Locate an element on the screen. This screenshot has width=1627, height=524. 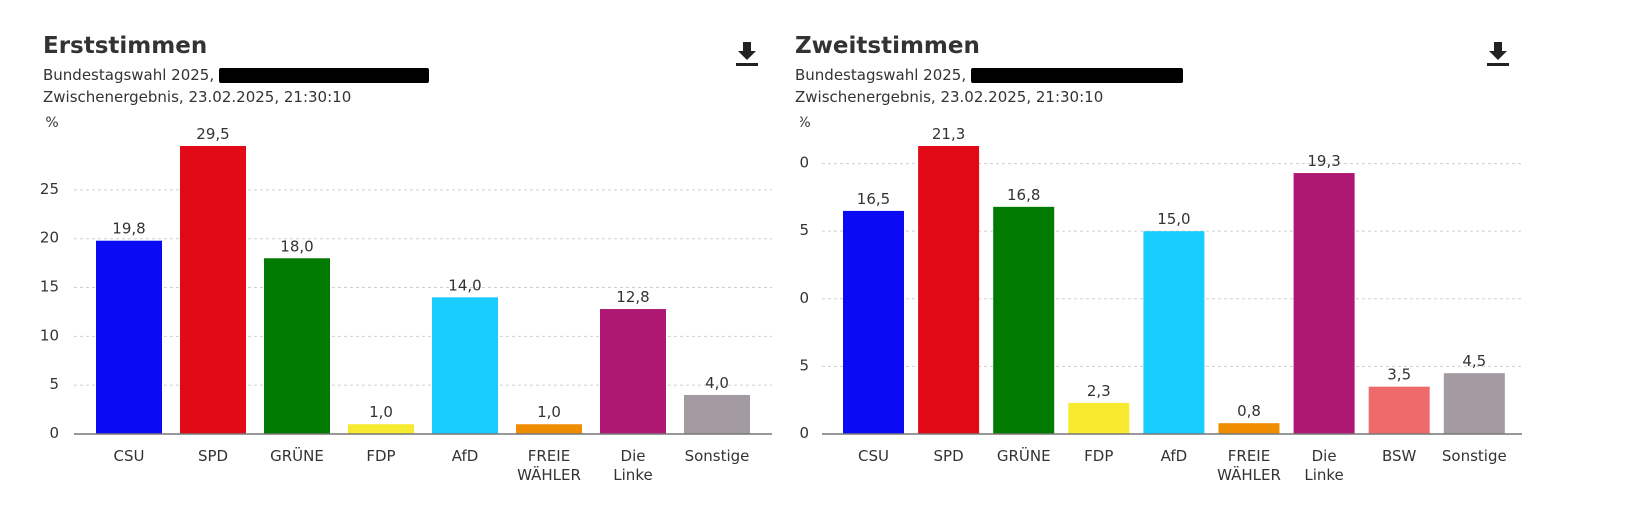
data-label: 29,5 is located at coordinates (212, 134).